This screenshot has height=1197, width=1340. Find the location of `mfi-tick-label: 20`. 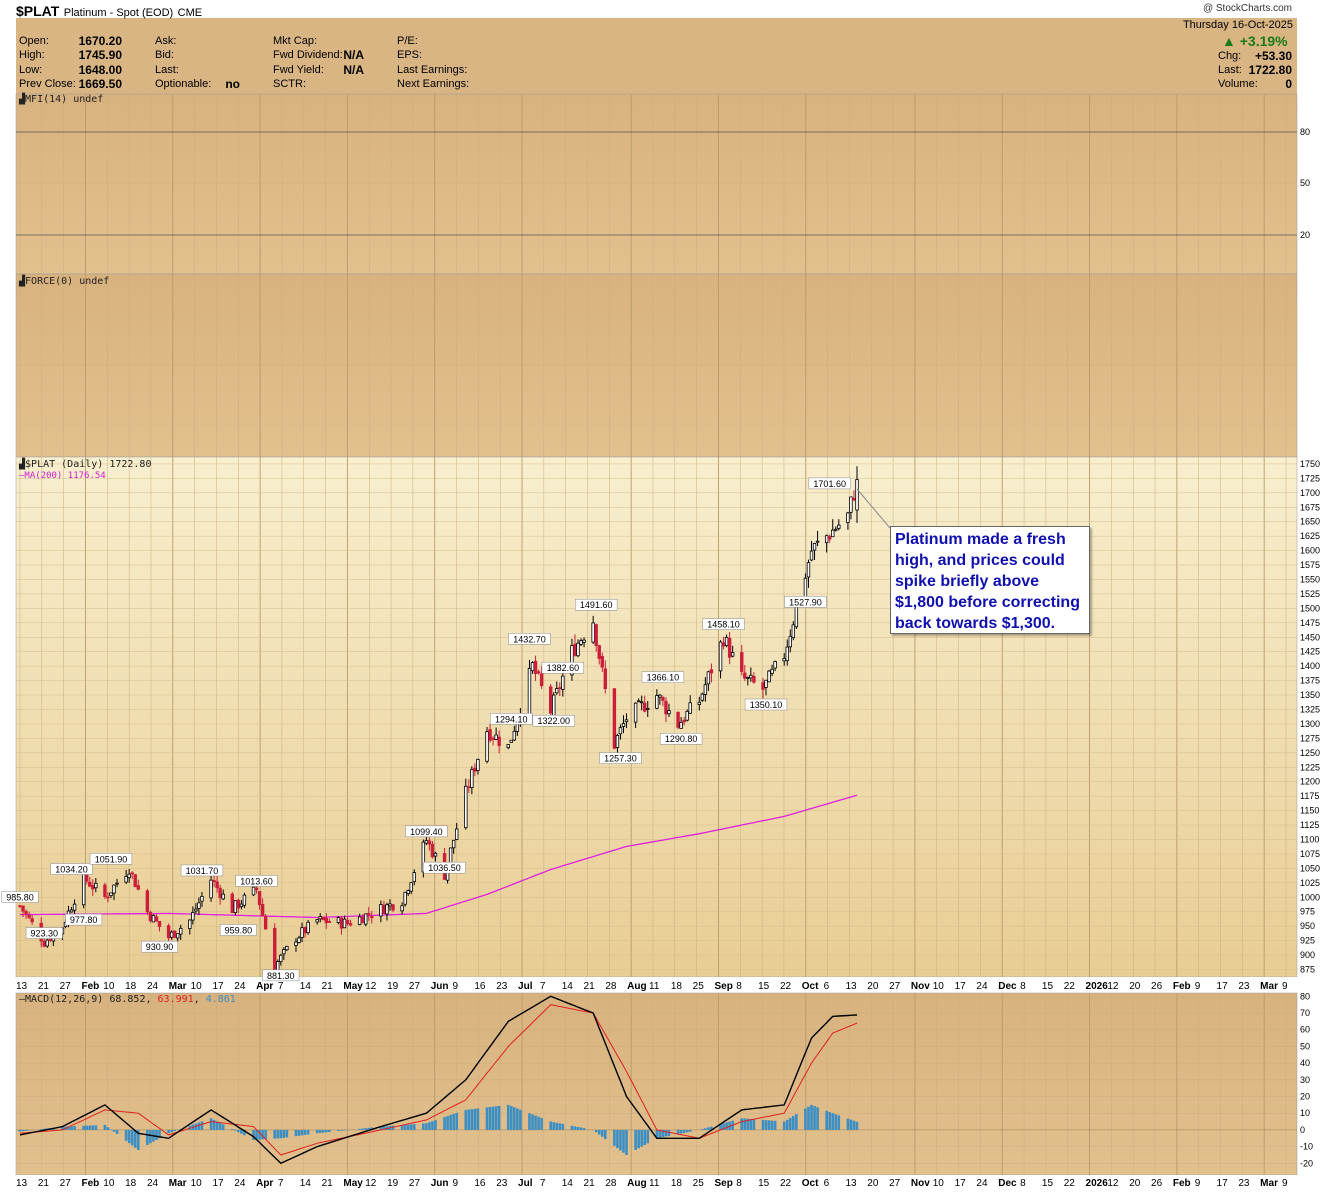

mfi-tick-label: 20 is located at coordinates (1305, 235).